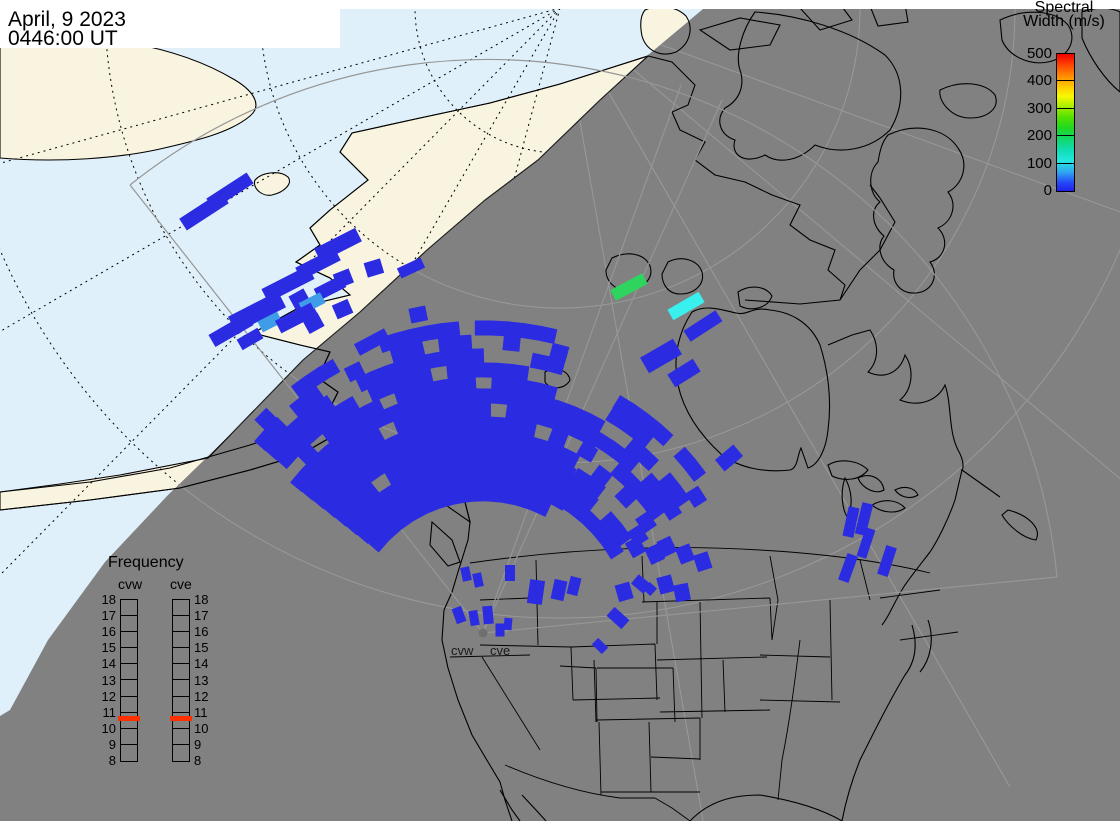 The image size is (1120, 821). What do you see at coordinates (181, 719) in the screenshot?
I see `frequency-marker-cve` at bounding box center [181, 719].